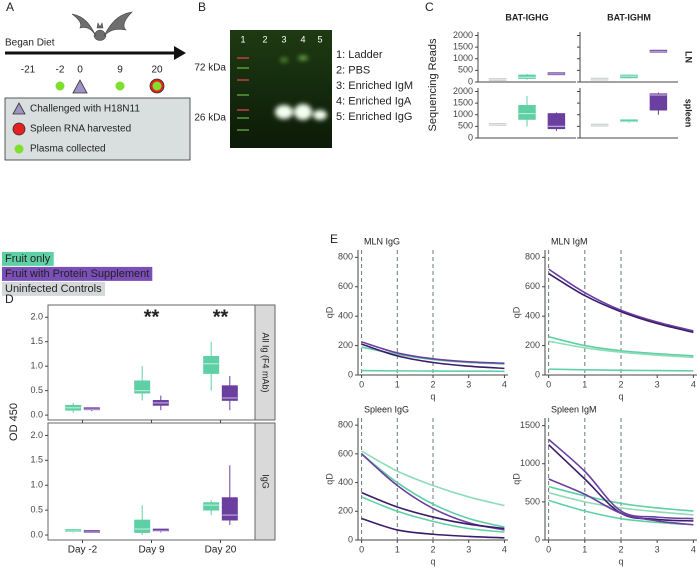  I want to click on column-title: BAT-IGHM, so click(629, 17).